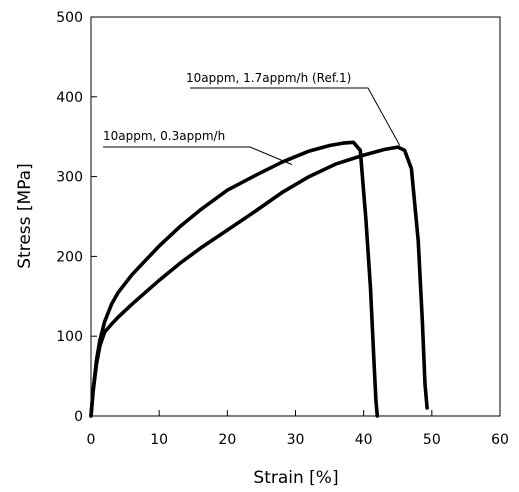 This screenshot has height=492, width=519. I want to click on x-axis-title: Strain [%], so click(295, 478).